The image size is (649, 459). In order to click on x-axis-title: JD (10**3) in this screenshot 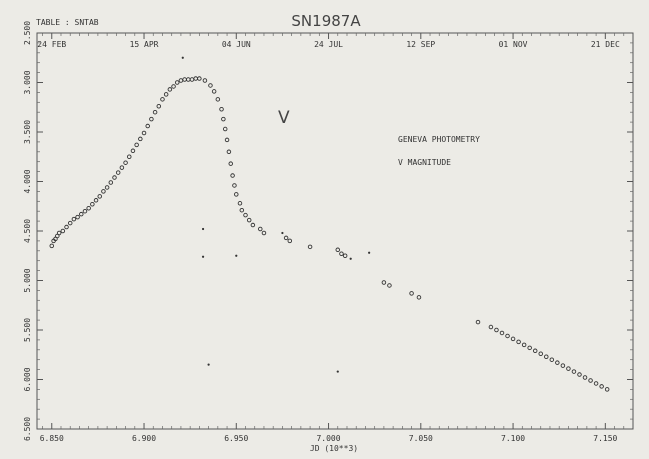, I will do `click(334, 448)`.